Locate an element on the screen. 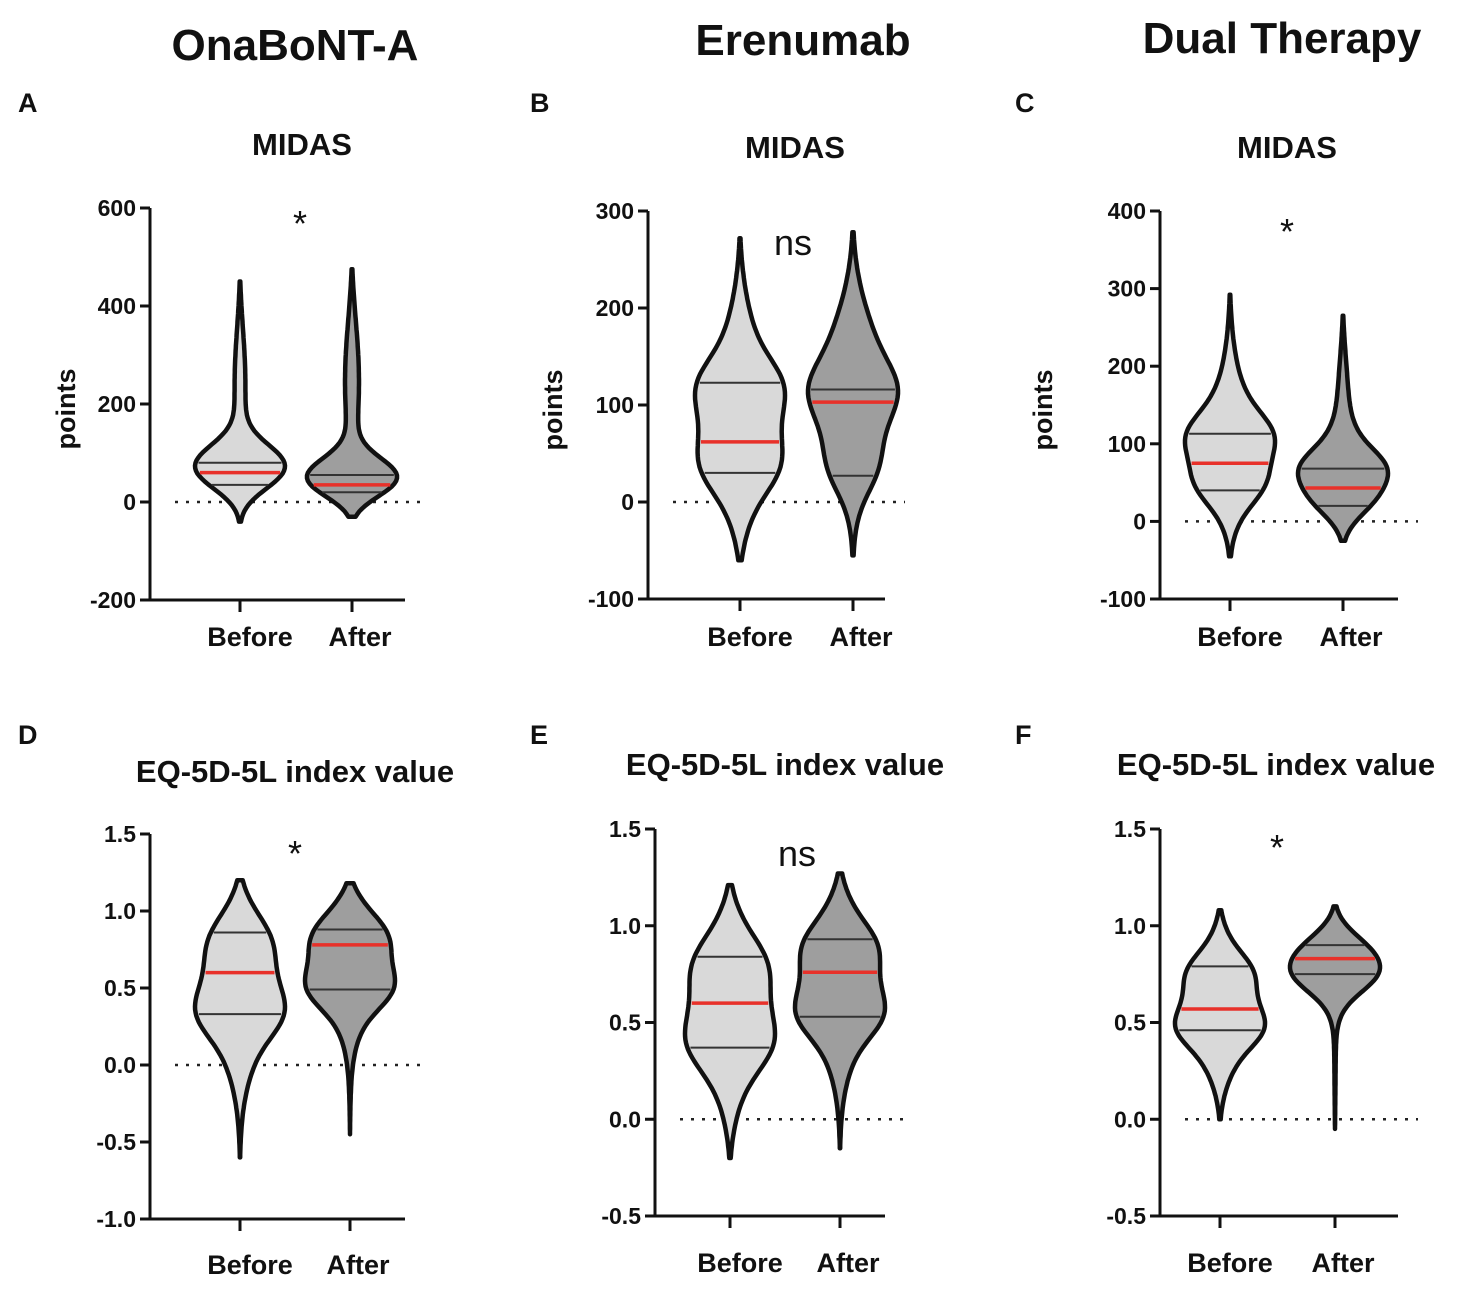 This screenshot has width=1477, height=1289. panel-a: A MIDAS 600 400 200 0 -200 Before After points * is located at coordinates (221, 370).